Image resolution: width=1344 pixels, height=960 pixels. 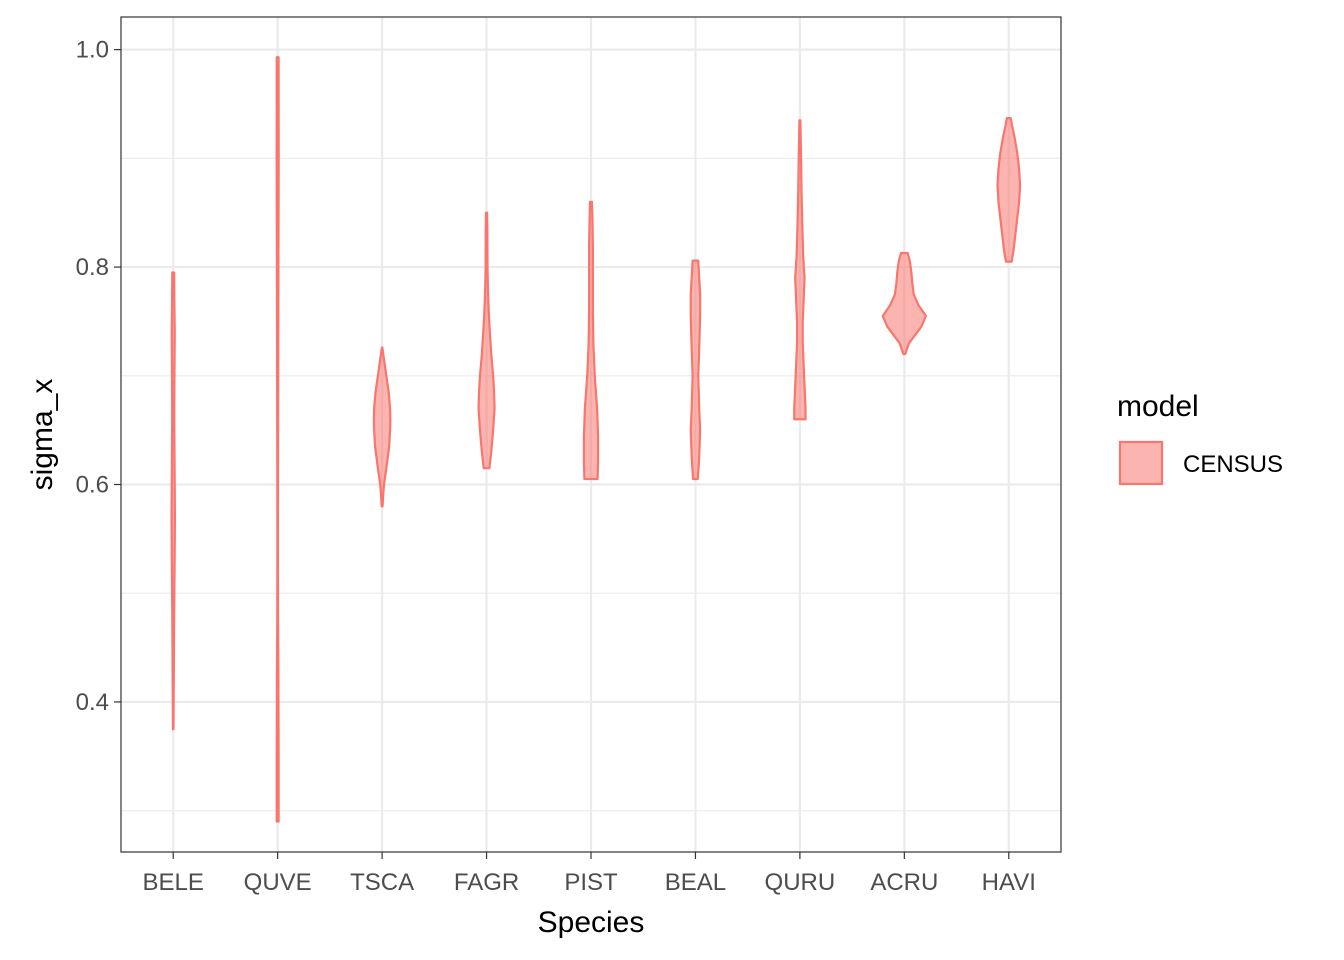 What do you see at coordinates (1009, 882) in the screenshot?
I see `x-tick-label: HAVI` at bounding box center [1009, 882].